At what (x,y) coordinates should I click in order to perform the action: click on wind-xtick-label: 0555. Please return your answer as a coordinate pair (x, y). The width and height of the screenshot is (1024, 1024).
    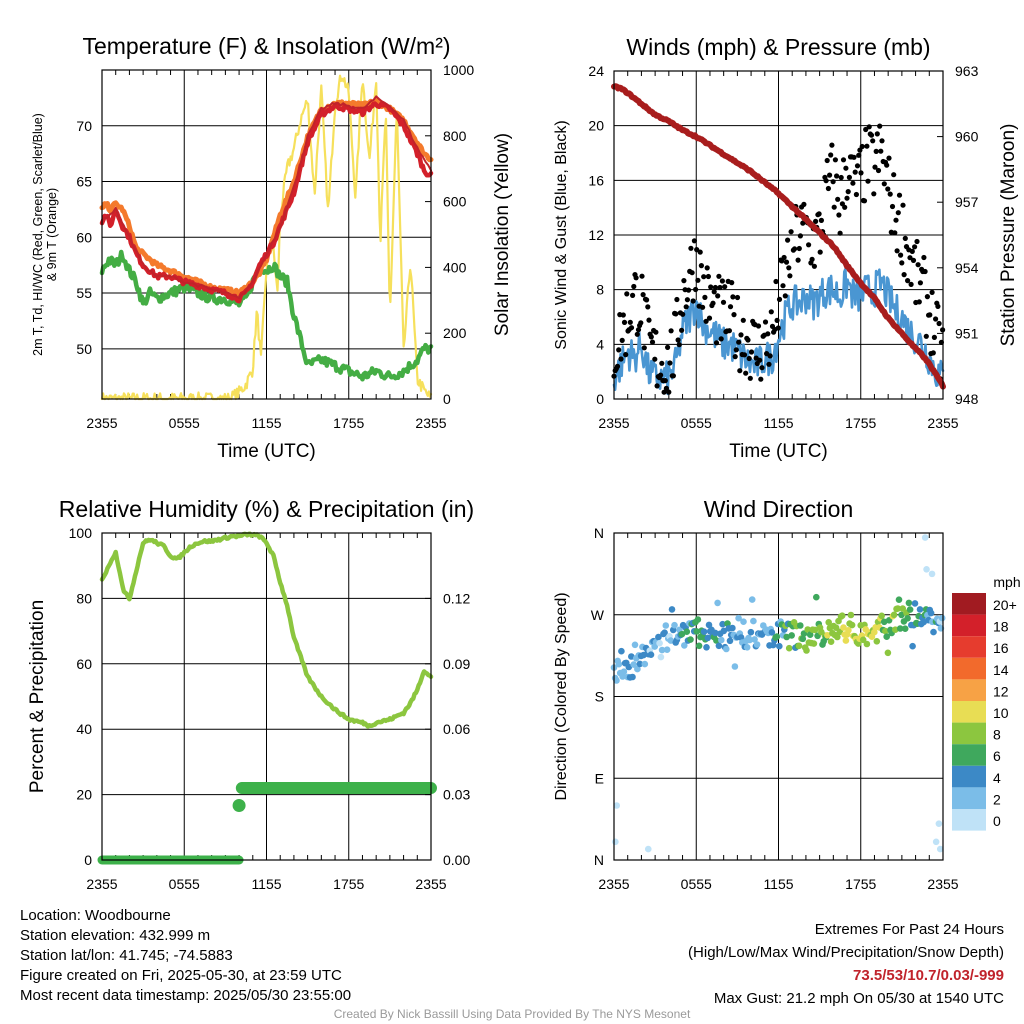
    Looking at the image, I should click on (696, 423).